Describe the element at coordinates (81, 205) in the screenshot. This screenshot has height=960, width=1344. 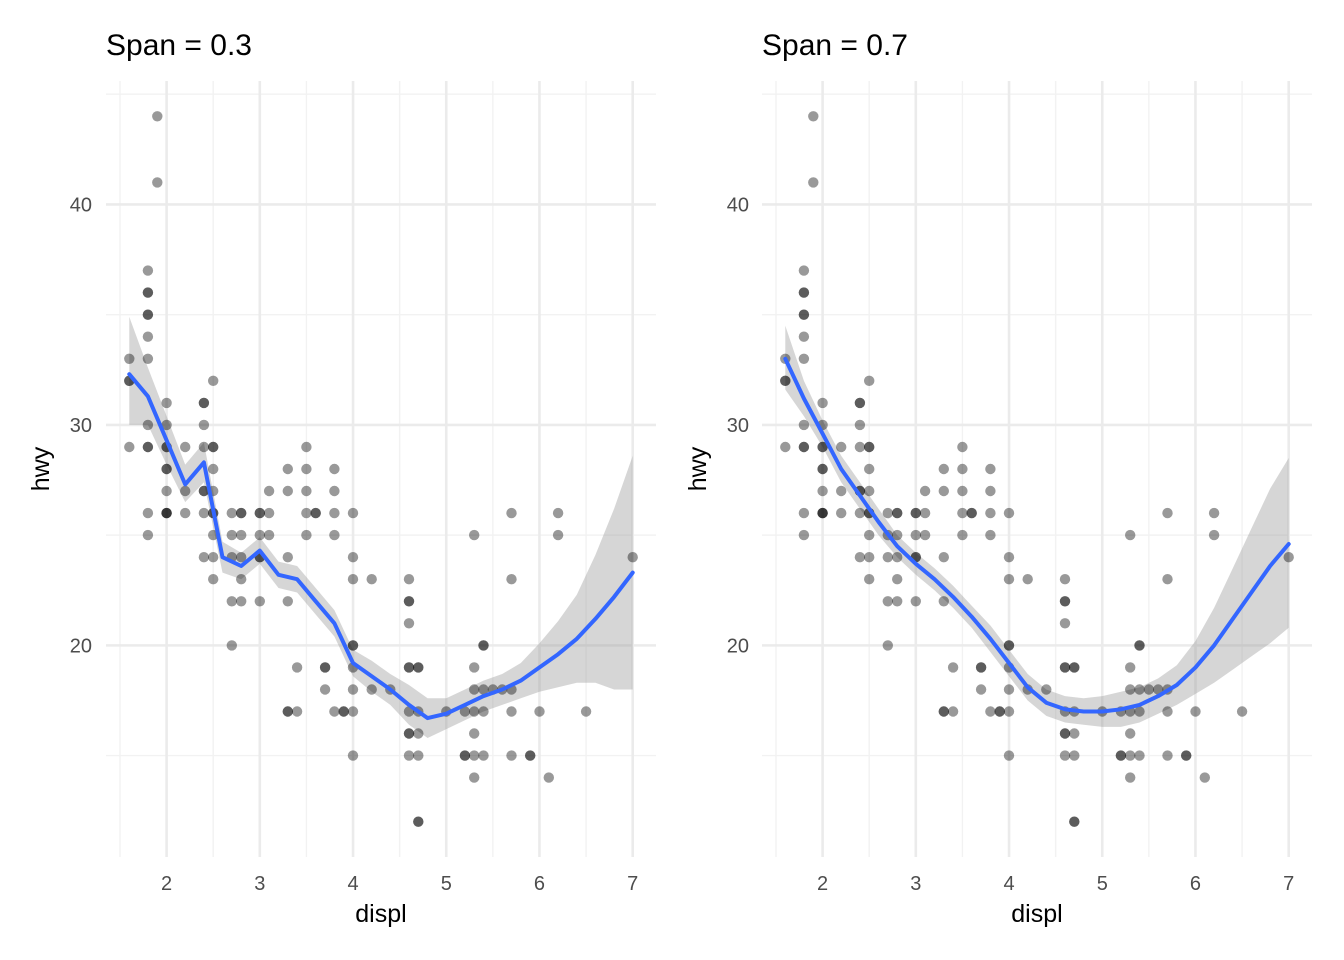
I see `y-tick-label: 40` at that location.